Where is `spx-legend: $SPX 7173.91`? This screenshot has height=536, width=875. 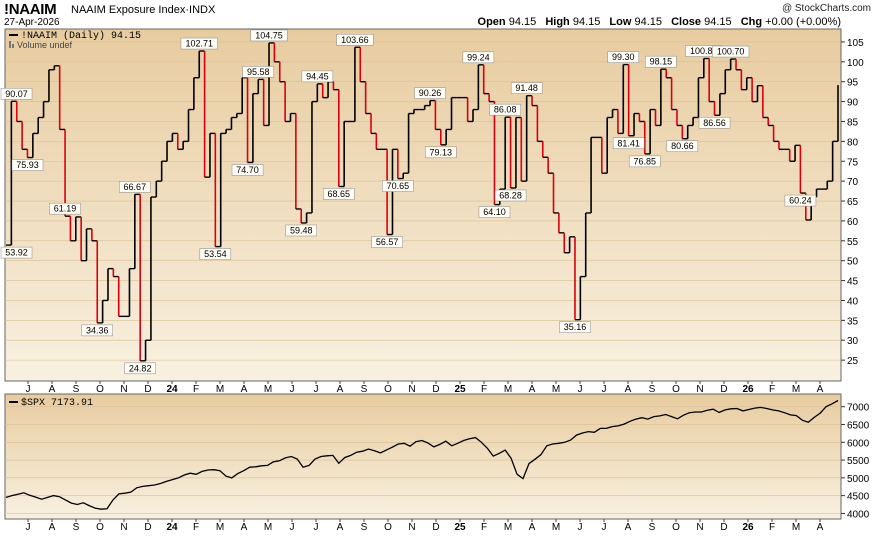
spx-legend: $SPX 7173.91 is located at coordinates (51, 403).